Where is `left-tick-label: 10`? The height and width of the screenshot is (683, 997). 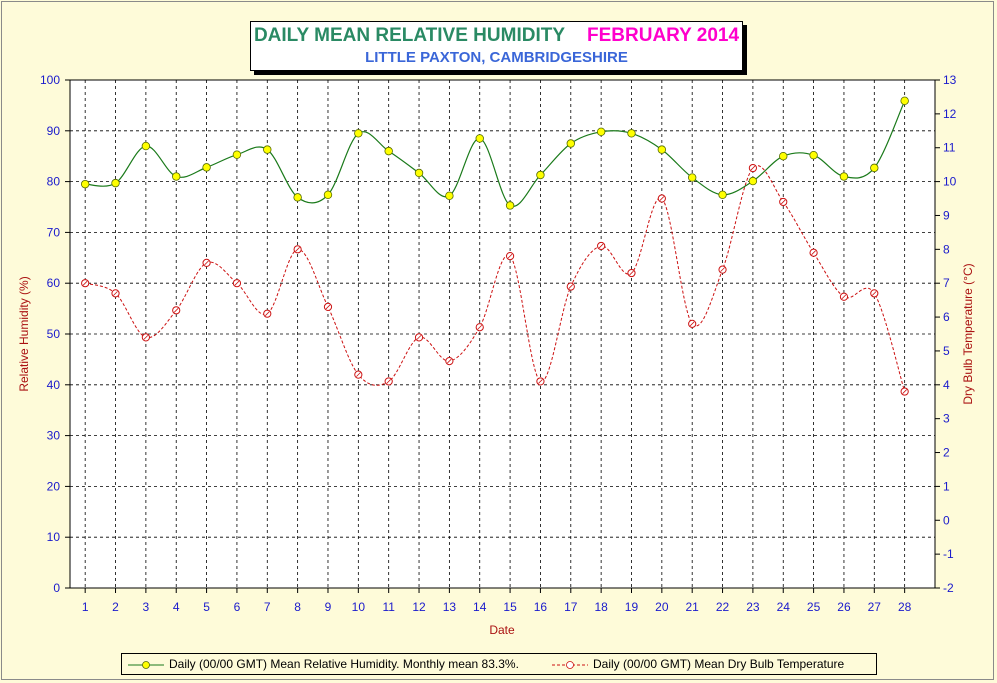
left-tick-label: 10 is located at coordinates (54, 537).